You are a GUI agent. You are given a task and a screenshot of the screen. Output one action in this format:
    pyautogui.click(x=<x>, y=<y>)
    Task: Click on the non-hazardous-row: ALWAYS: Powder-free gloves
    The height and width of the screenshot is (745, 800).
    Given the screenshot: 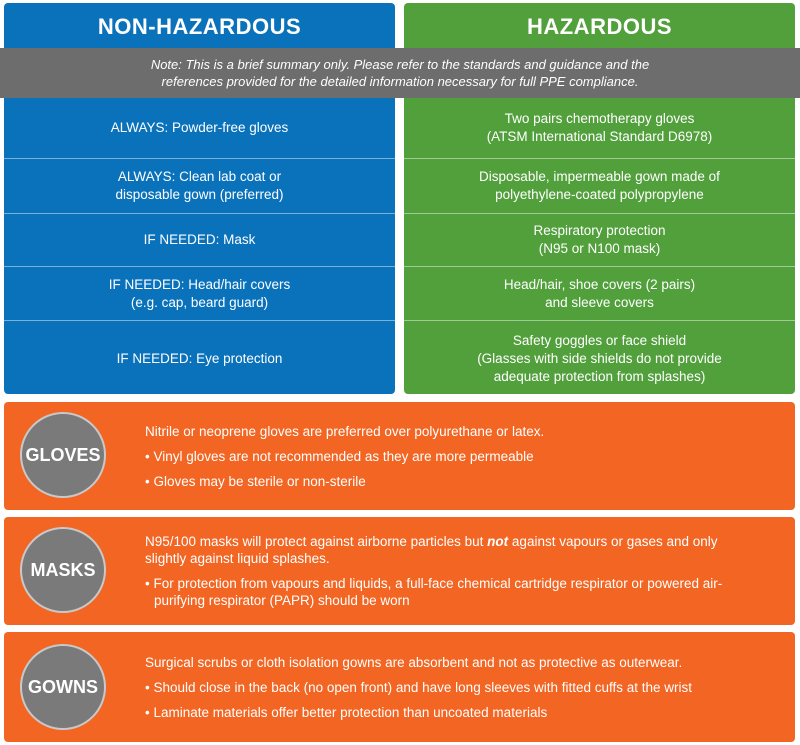 What is the action you would take?
    pyautogui.click(x=199, y=127)
    